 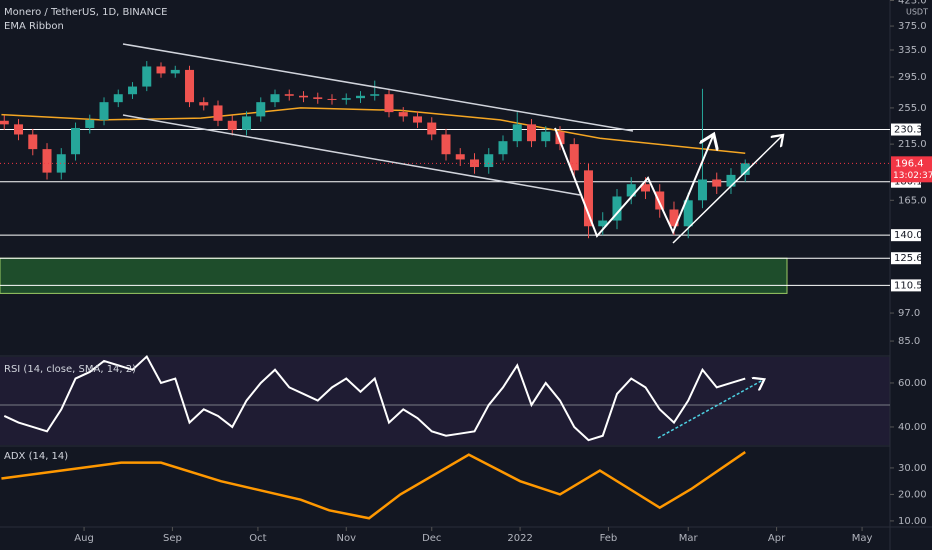 What do you see at coordinates (912, 383) in the screenshot?
I see `y-tick-label: 60.00` at bounding box center [912, 383].